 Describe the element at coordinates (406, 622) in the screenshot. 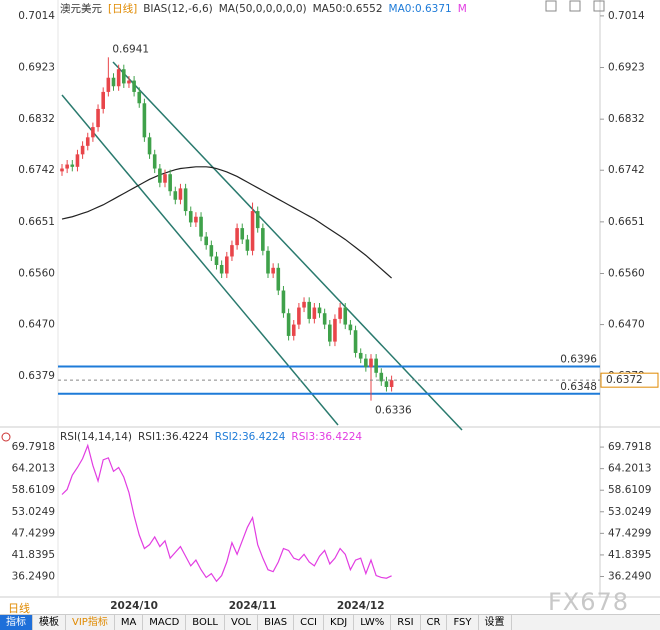

I see `toolbar-tab: RSI` at that location.